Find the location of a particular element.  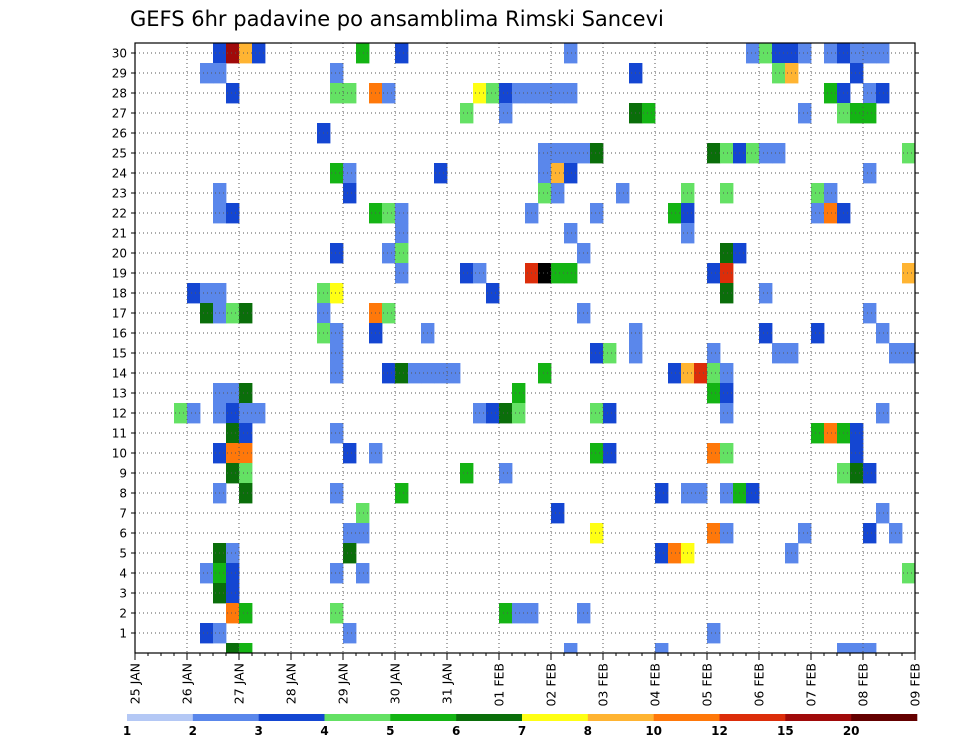

xtick-label-4: 29 JAN is located at coordinates (343, 683).